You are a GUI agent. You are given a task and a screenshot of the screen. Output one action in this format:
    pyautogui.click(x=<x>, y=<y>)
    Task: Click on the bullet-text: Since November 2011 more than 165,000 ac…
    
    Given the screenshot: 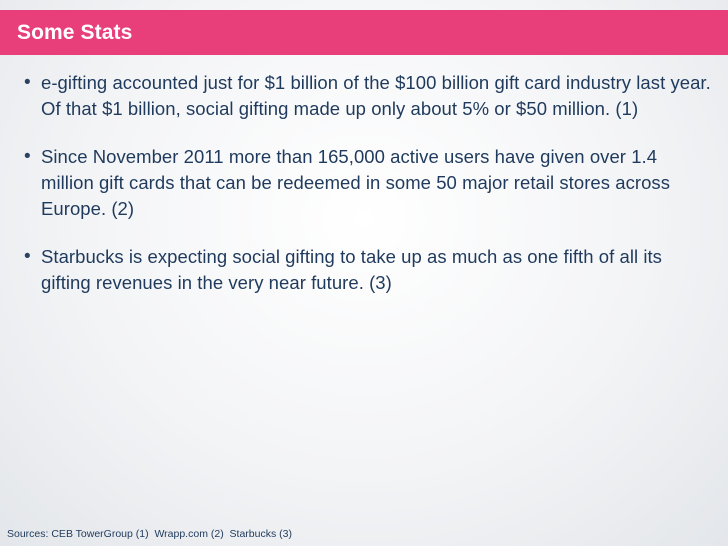 What is the action you would take?
    pyautogui.click(x=356, y=182)
    